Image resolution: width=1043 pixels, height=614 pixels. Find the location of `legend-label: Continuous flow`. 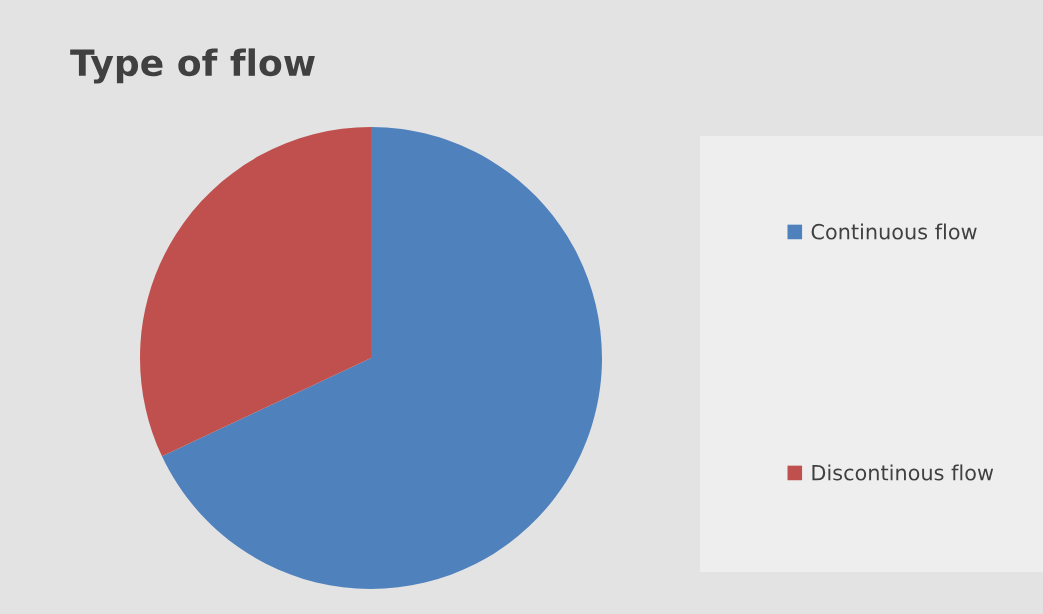

legend-label: Continuous flow is located at coordinates (894, 231).